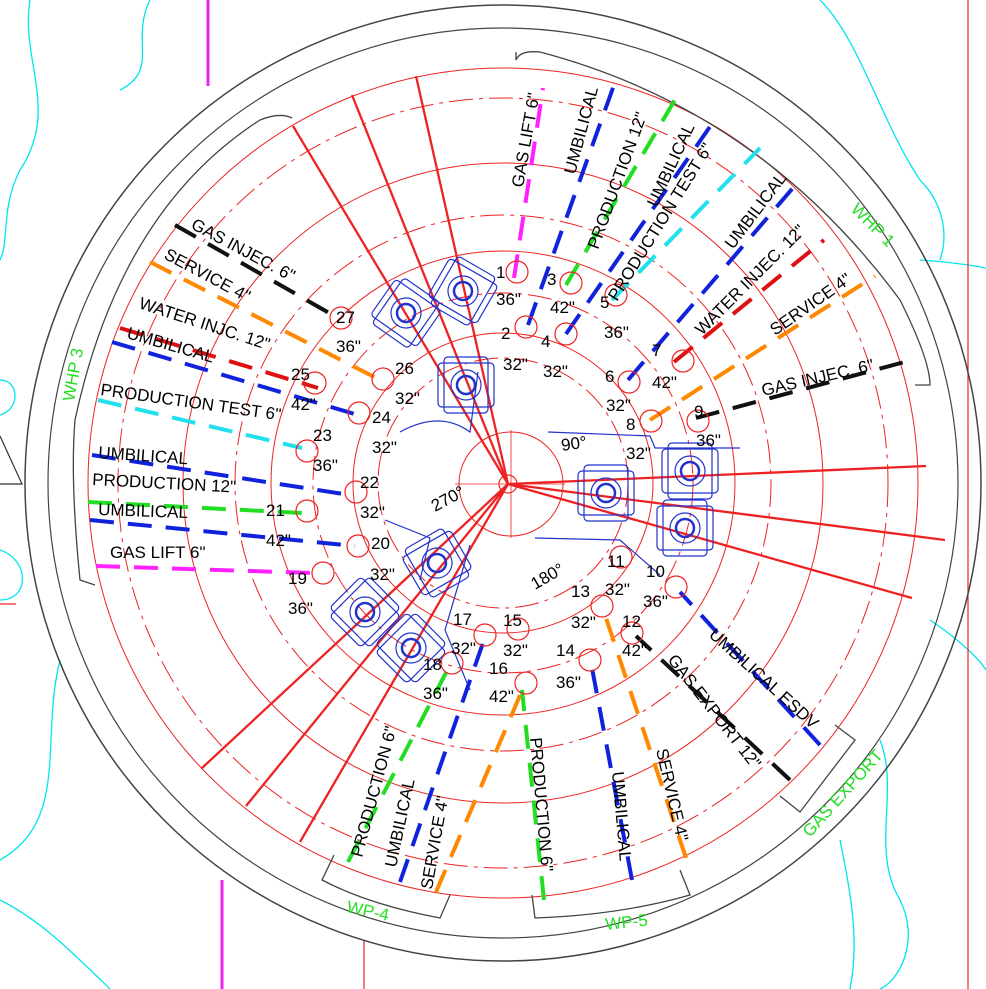 The width and height of the screenshot is (986, 989). Describe the element at coordinates (621, 816) in the screenshot. I see `label-wp5-umbilical: UMBILICAL` at that location.